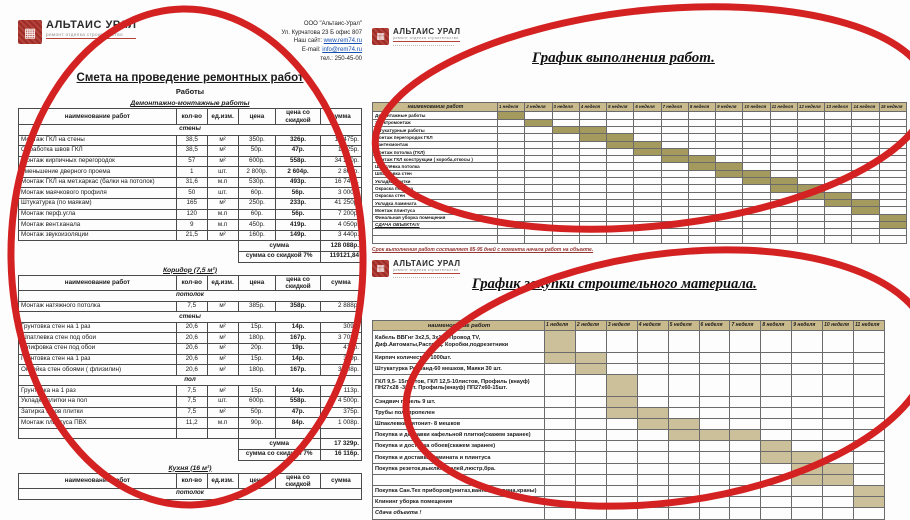 The image size is (910, 520). I want to click on gantt-row, so click(640, 232).